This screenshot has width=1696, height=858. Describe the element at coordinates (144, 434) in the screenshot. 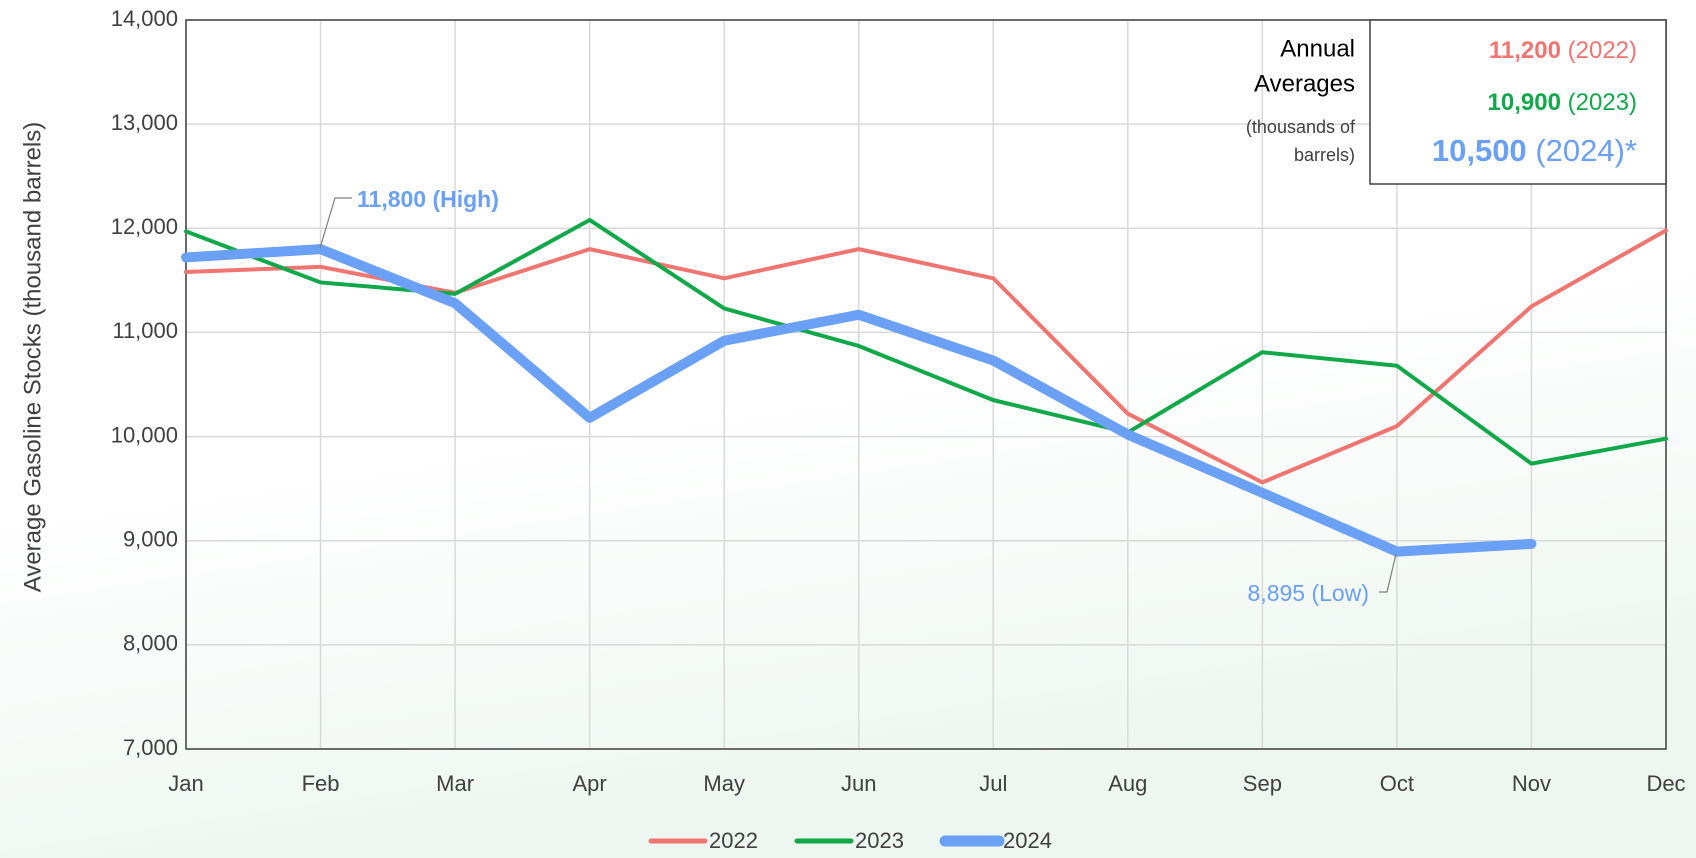

I see `y-tick-label: 10,000` at that location.